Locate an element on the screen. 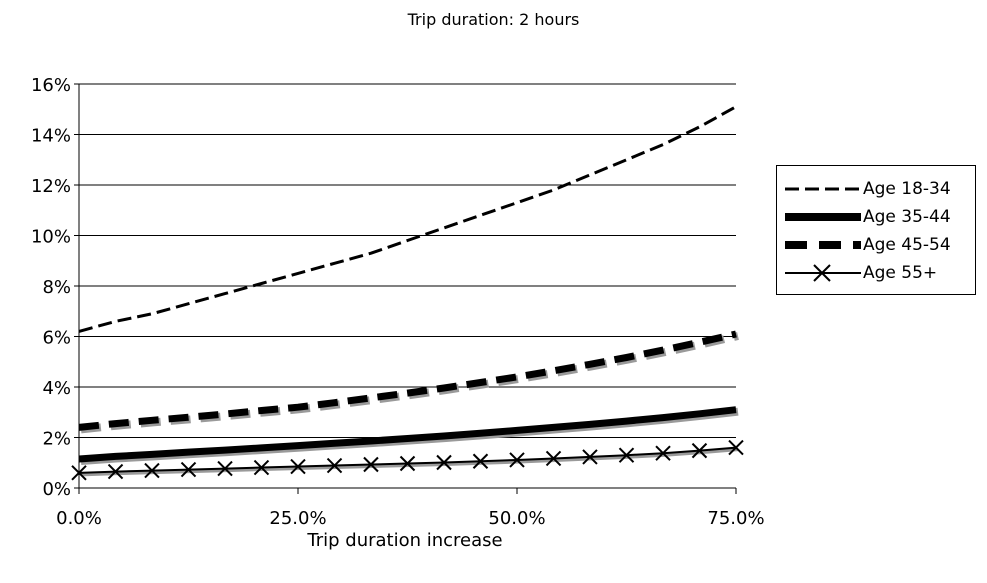  y-tick-labels: 0% 2% 4% 6% 8% 10% 12% 14% 16% is located at coordinates (51, 287).